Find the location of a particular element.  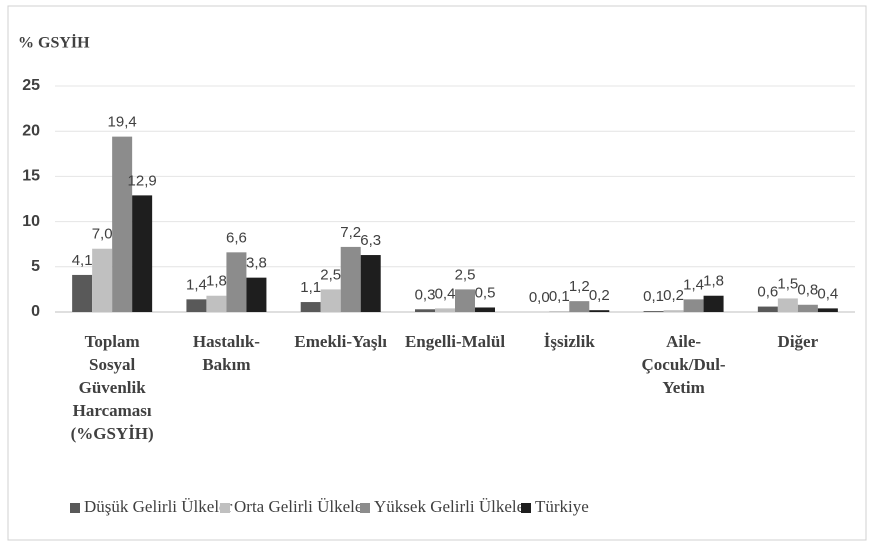

value-label: 0,0 is located at coordinates (539, 297).